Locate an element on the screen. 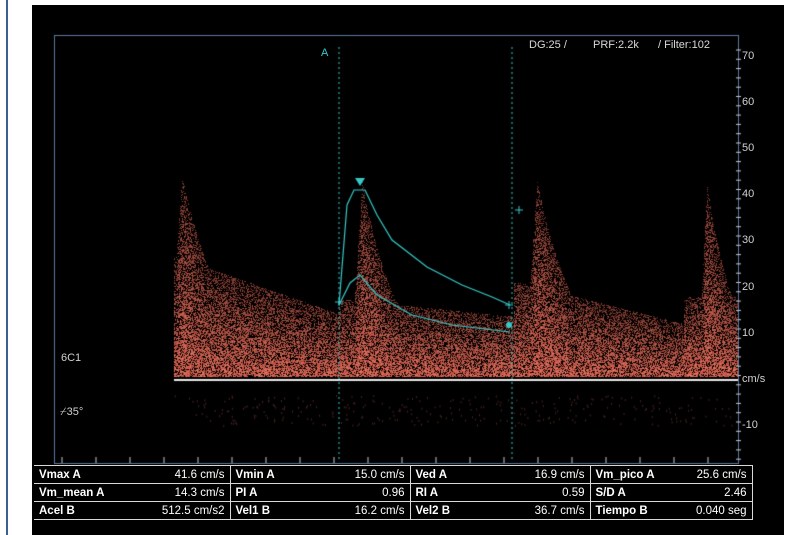  scale-tick: 50 is located at coordinates (748, 148).